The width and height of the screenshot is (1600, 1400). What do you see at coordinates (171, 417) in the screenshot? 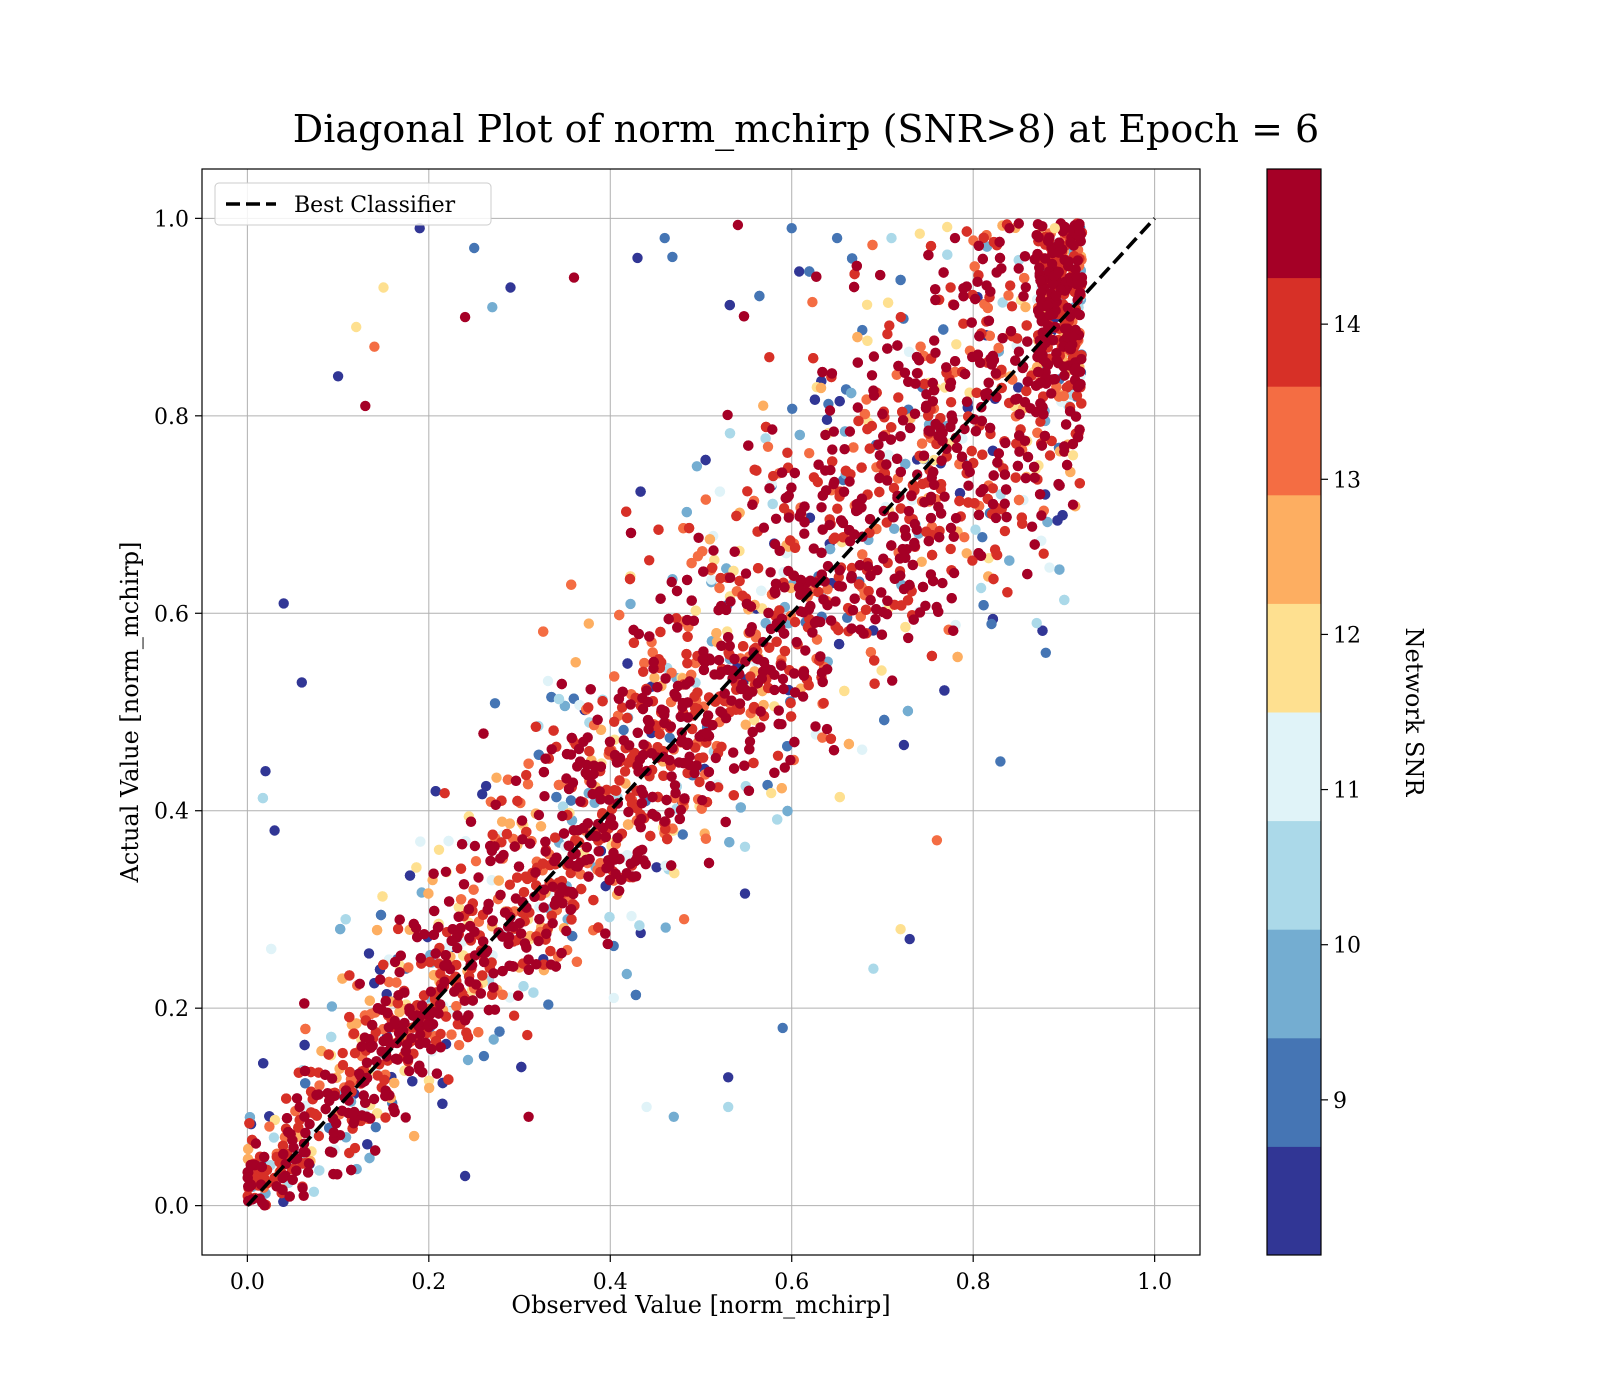
I see `y-tick-label: 0.8` at bounding box center [171, 417].